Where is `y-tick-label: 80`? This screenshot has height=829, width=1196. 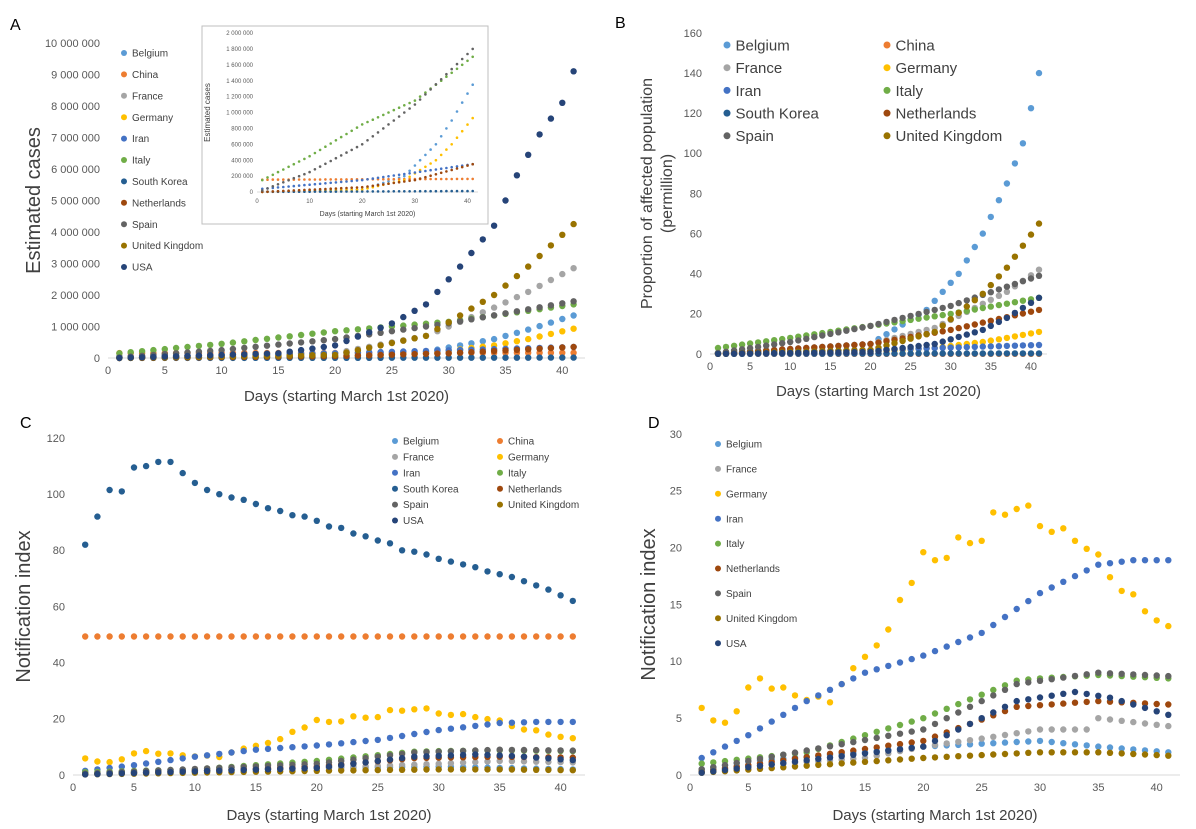
y-tick-label: 80 is located at coordinates (59, 551).